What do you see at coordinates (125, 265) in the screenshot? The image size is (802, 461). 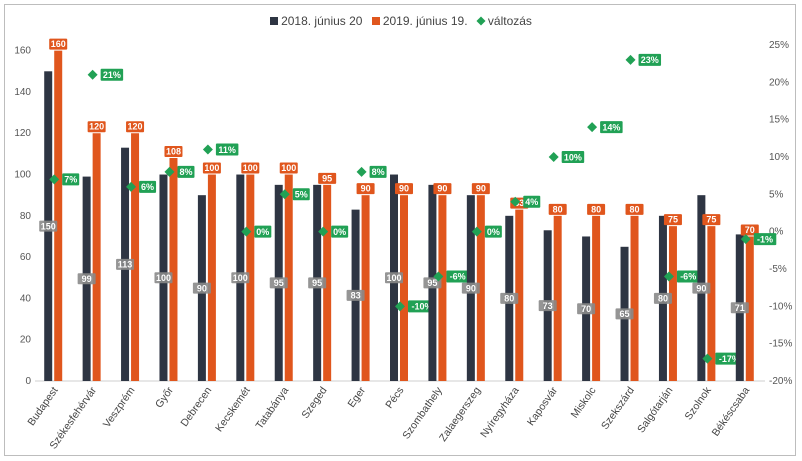 I see `data-label-2018: 113` at bounding box center [125, 265].